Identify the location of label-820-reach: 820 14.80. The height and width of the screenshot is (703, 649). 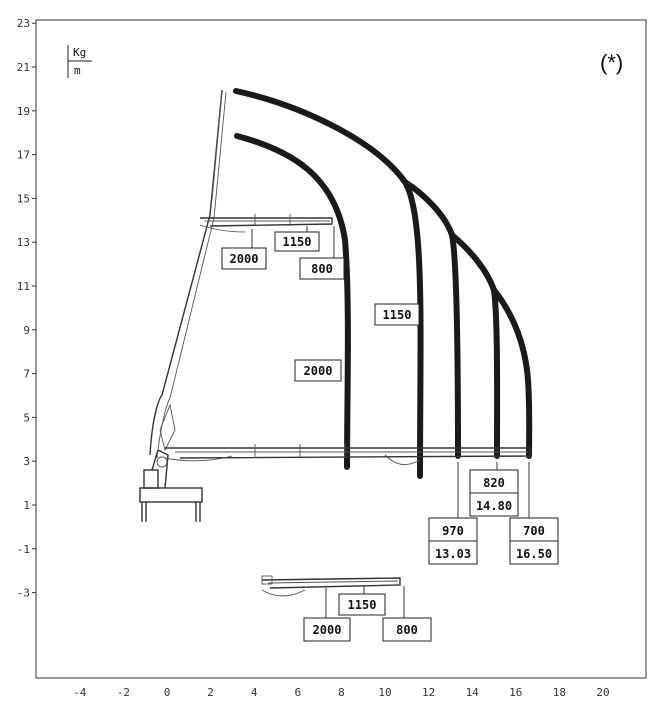
(494, 493).